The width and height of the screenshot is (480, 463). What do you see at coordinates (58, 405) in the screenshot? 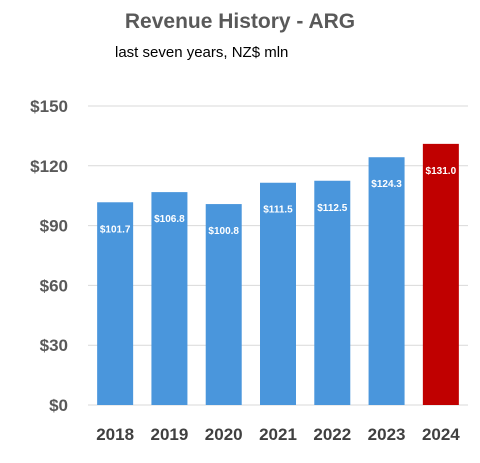
I see `y-tick-label: $0` at bounding box center [58, 405].